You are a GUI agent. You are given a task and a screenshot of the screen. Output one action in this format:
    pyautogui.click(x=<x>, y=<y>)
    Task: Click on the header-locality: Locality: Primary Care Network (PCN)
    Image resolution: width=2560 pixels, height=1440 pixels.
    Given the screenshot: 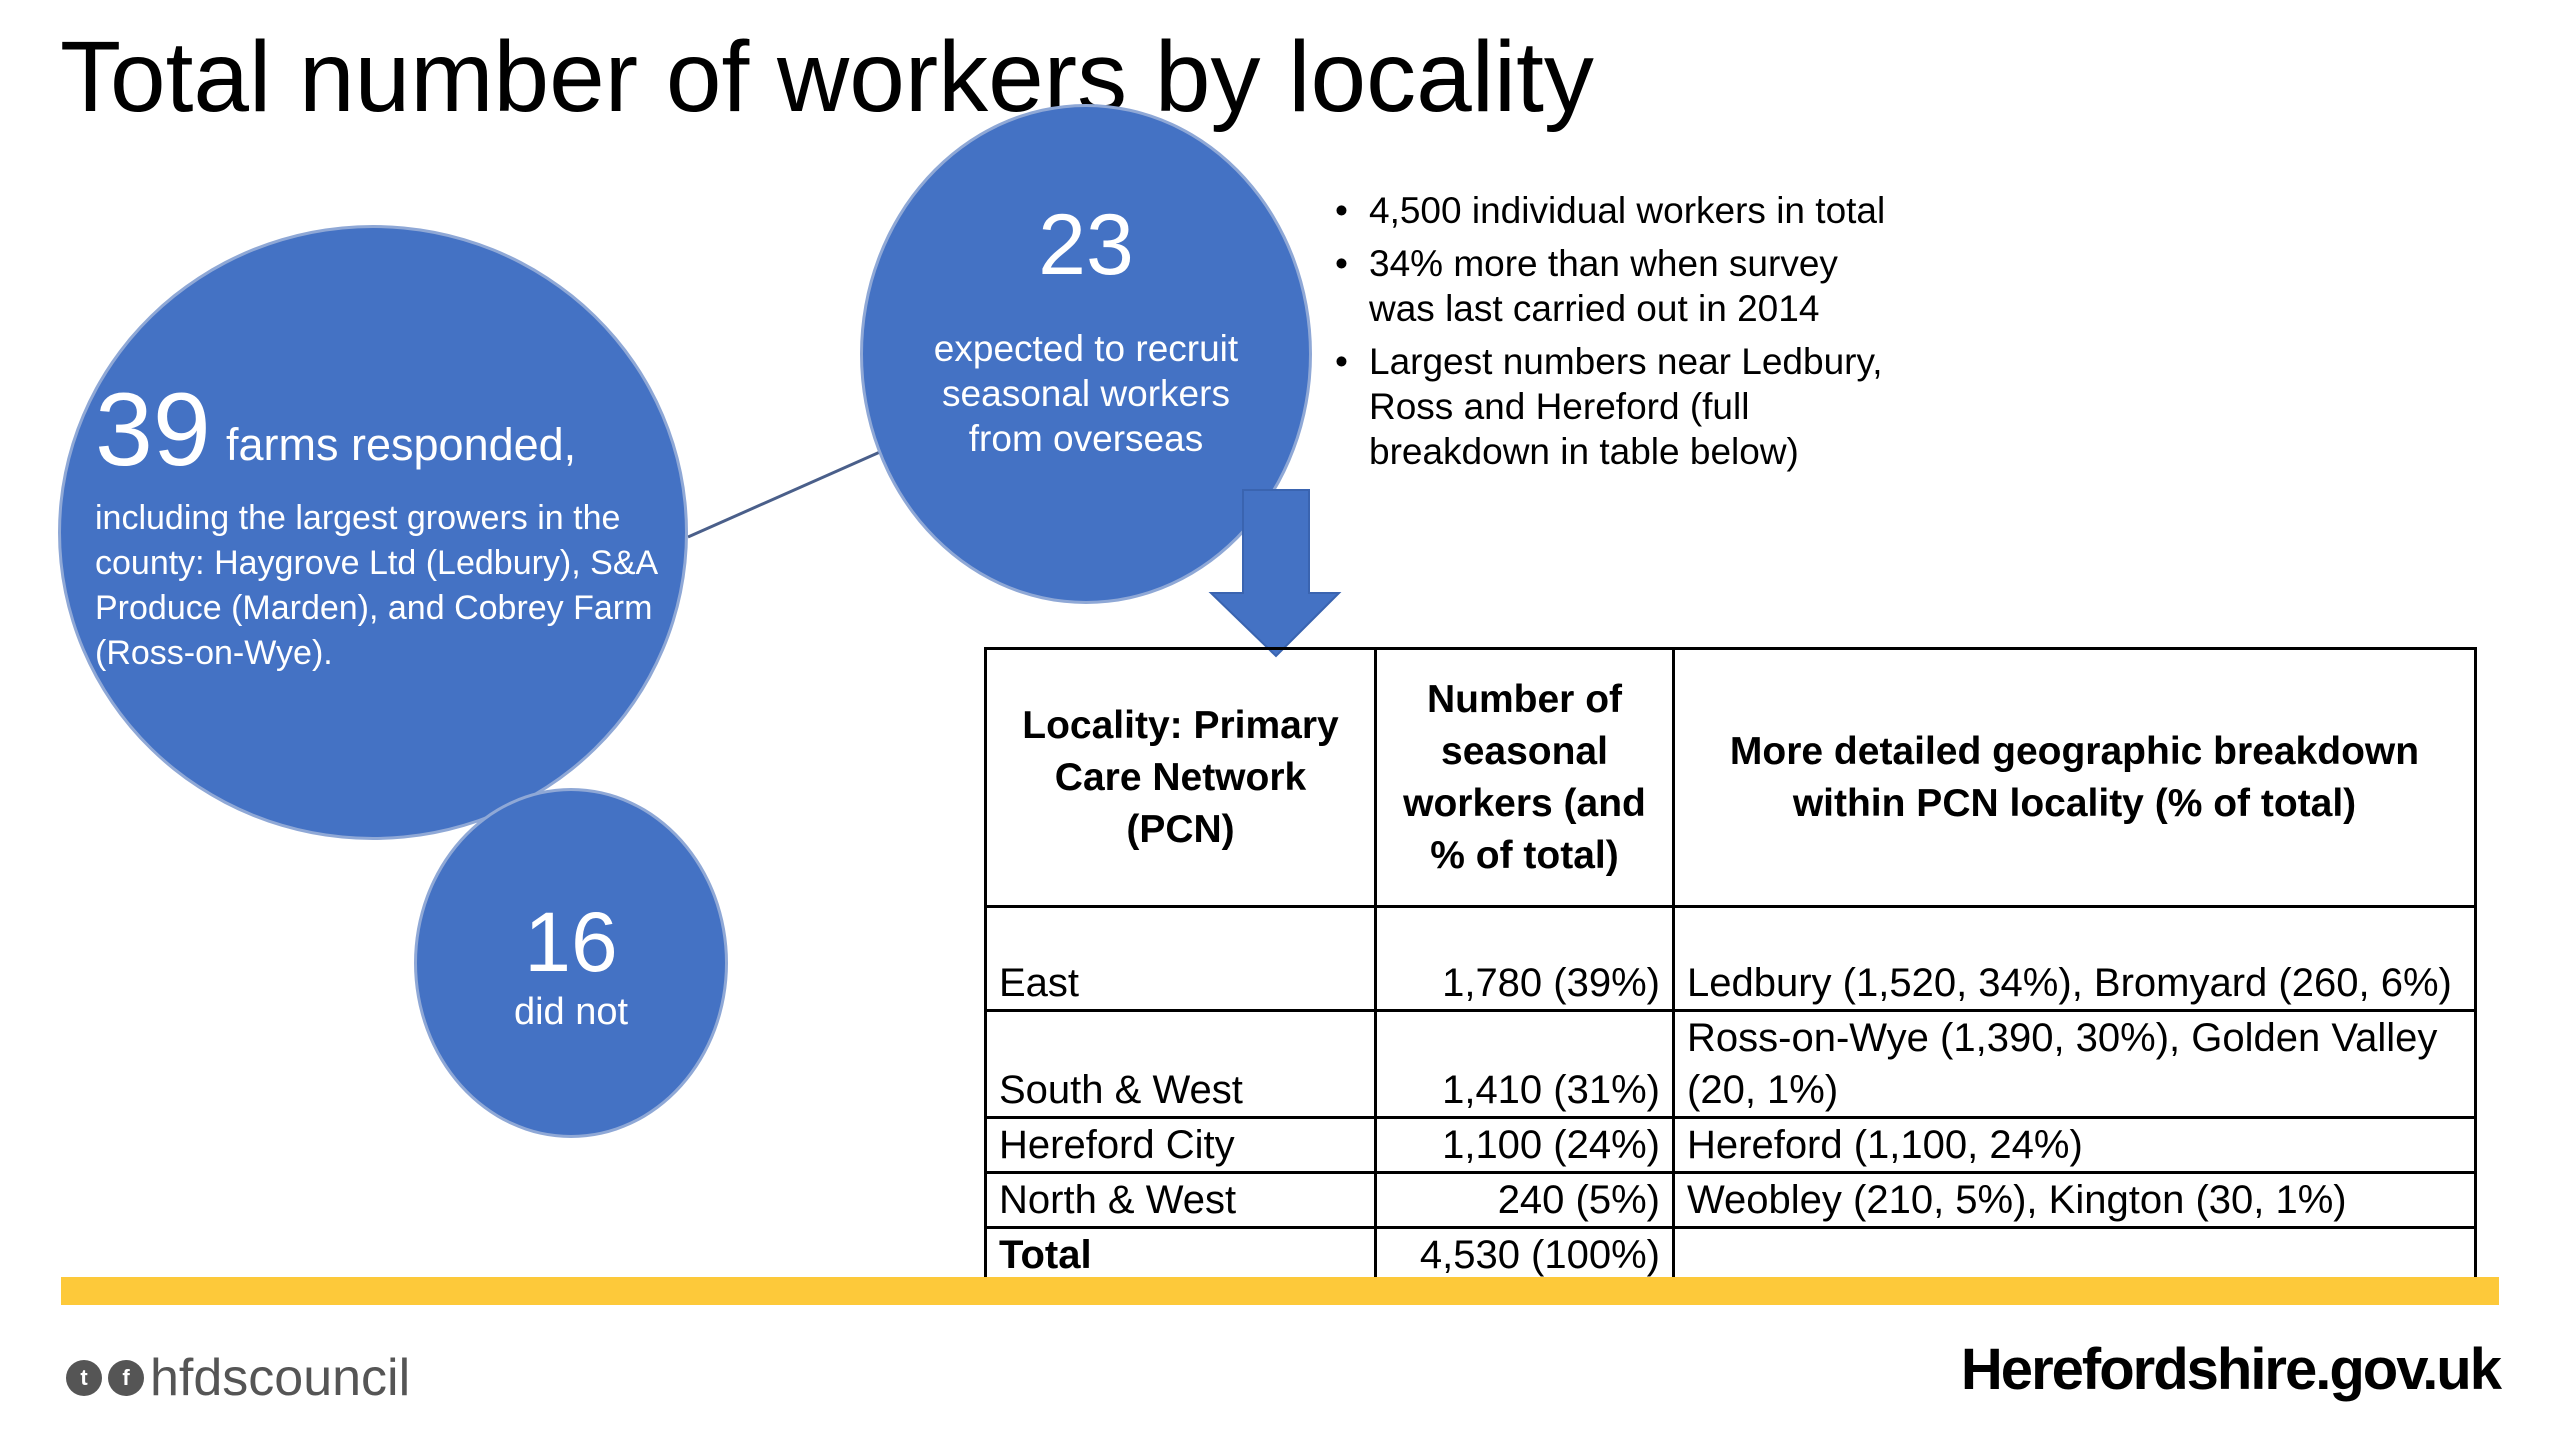 What is the action you would take?
    pyautogui.click(x=1180, y=777)
    